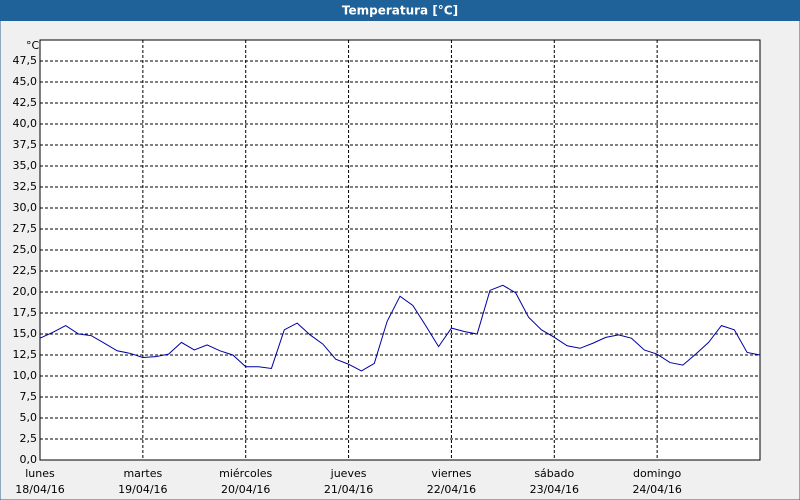 Image resolution: width=800 pixels, height=500 pixels. Describe the element at coordinates (25, 291) in the screenshot. I see `y-tick-label: 20,0` at that location.